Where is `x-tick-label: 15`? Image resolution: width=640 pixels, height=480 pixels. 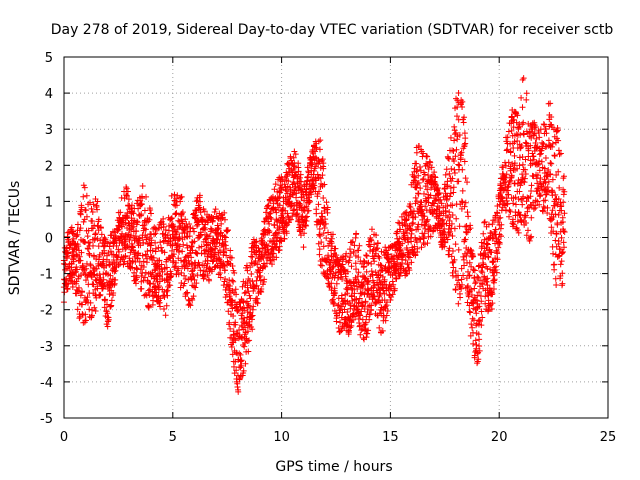
x-tick-label: 15 is located at coordinates (390, 437).